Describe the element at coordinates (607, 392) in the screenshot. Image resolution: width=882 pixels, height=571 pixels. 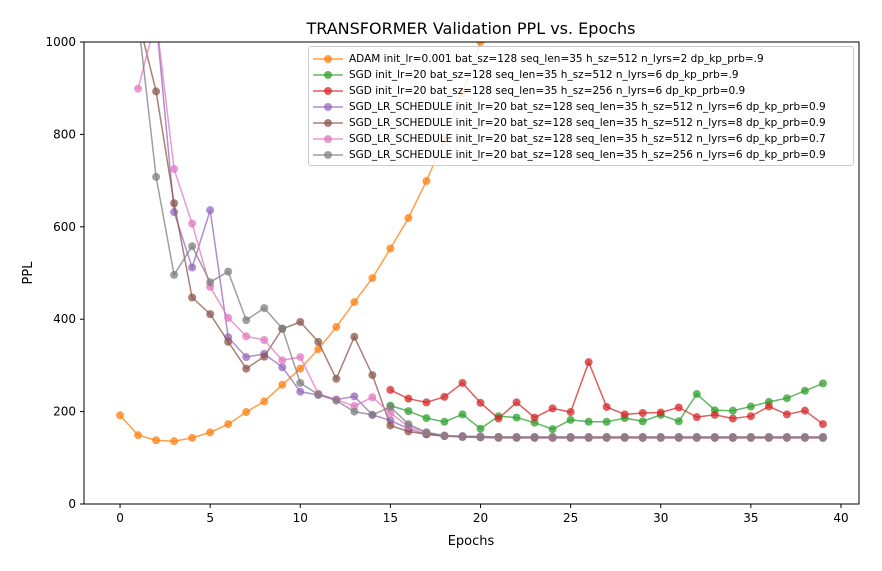
I see `series-line` at that location.